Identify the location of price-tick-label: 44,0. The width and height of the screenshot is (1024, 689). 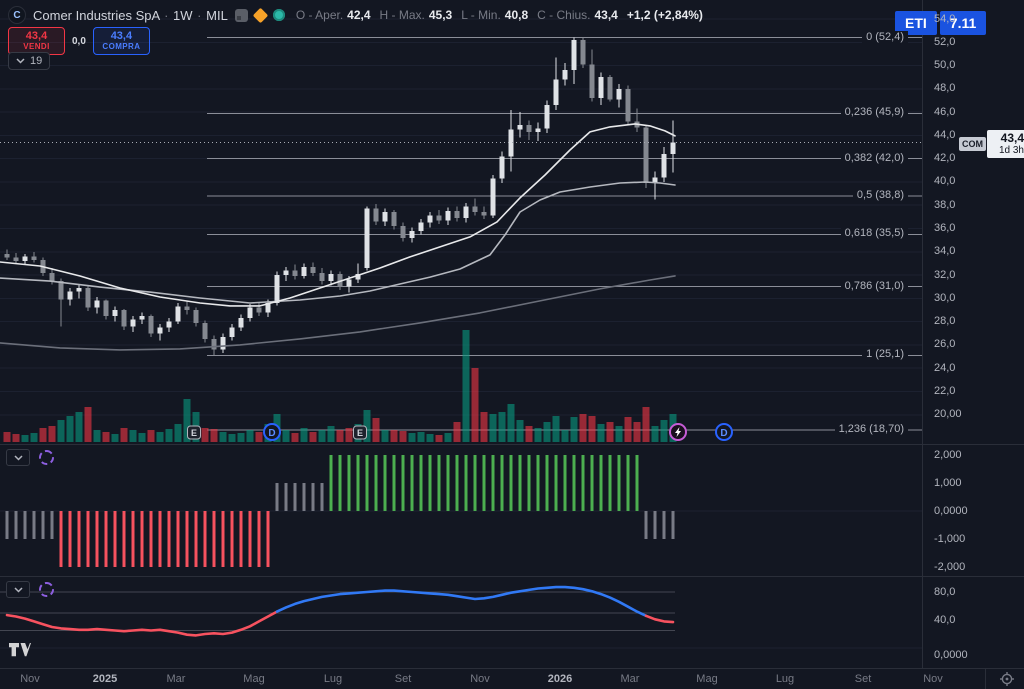
(945, 134).